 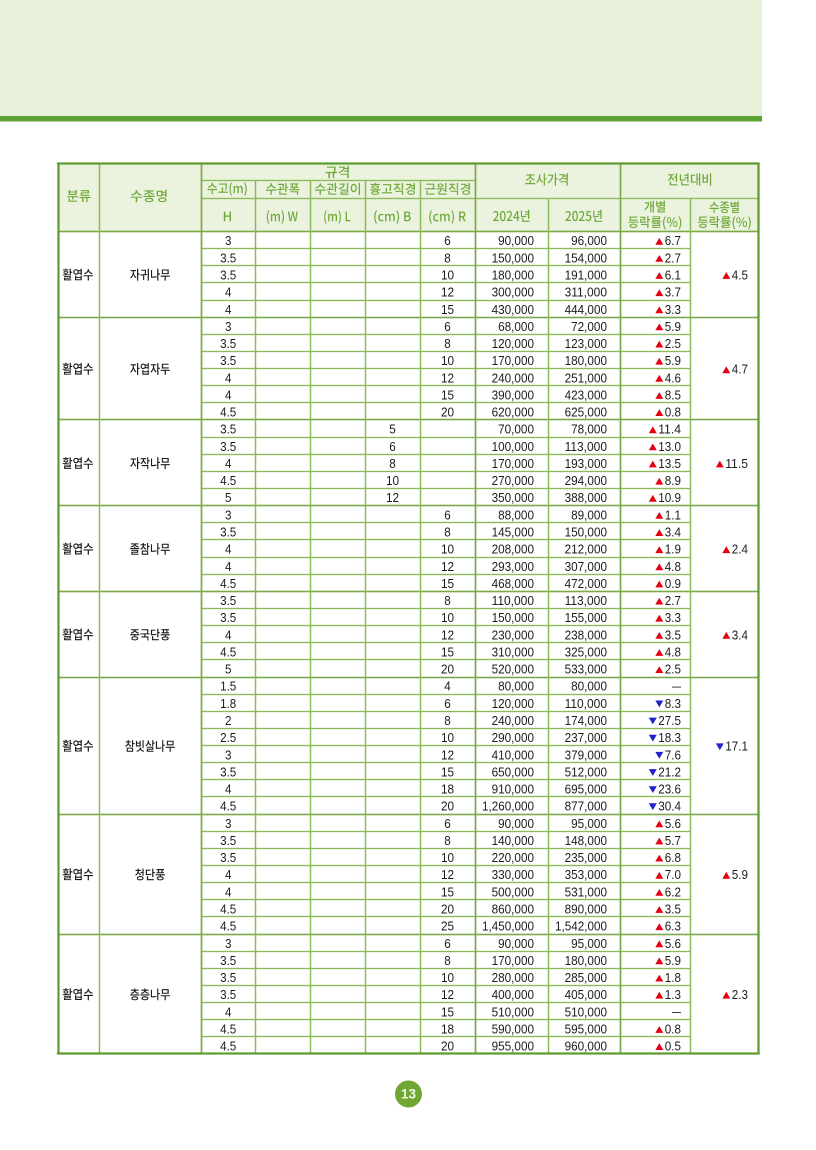 I want to click on svg-text: 6.3, so click(x=673, y=926).